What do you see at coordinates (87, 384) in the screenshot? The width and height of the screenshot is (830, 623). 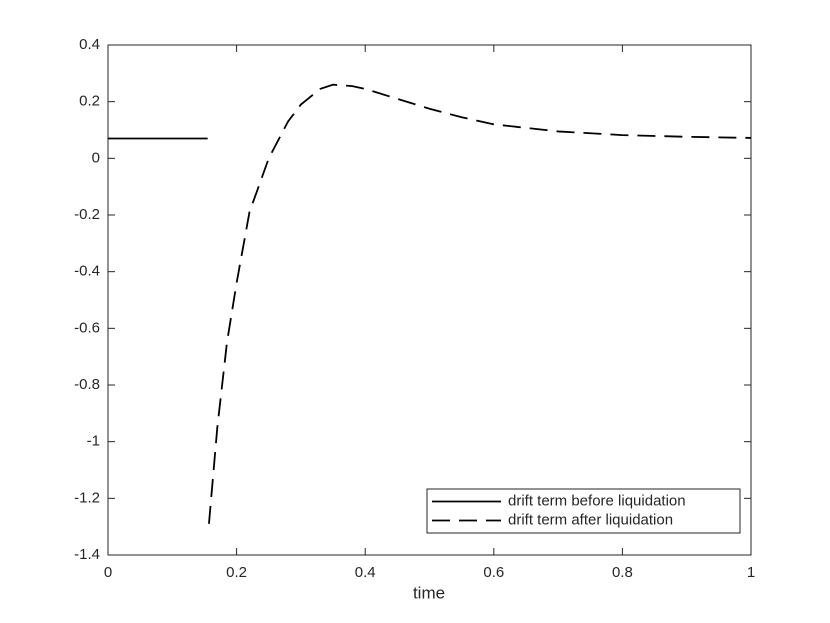 I see `y-tick-label: -0.8` at bounding box center [87, 384].